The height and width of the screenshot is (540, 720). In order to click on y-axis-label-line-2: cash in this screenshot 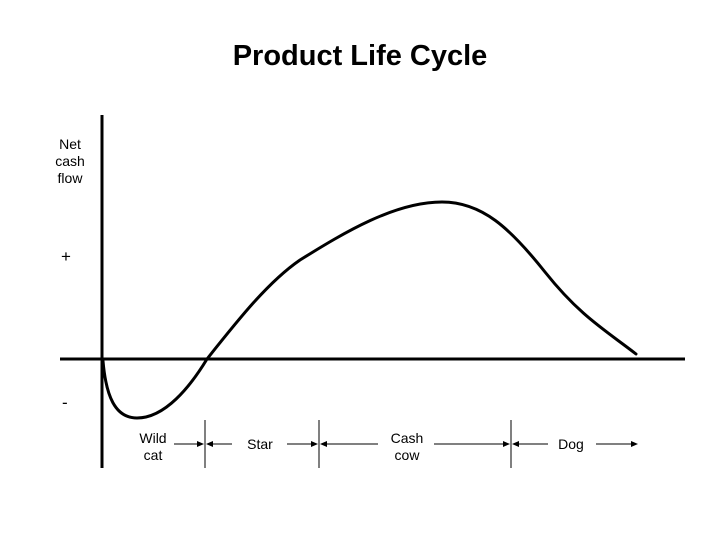, I will do `click(70, 161)`.